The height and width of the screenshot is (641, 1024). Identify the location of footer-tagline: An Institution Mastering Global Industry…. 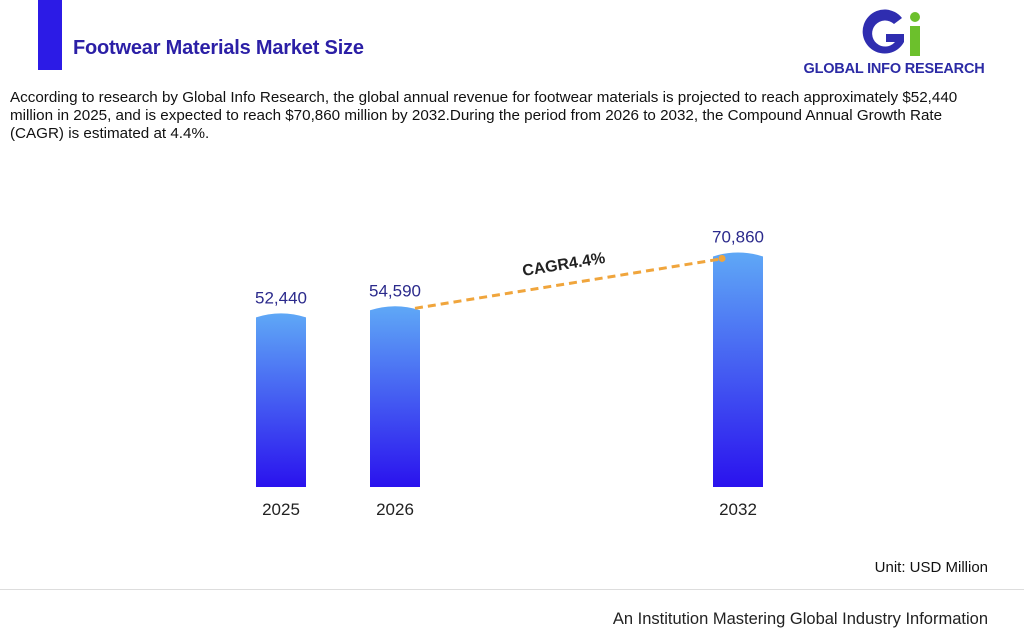
(800, 619).